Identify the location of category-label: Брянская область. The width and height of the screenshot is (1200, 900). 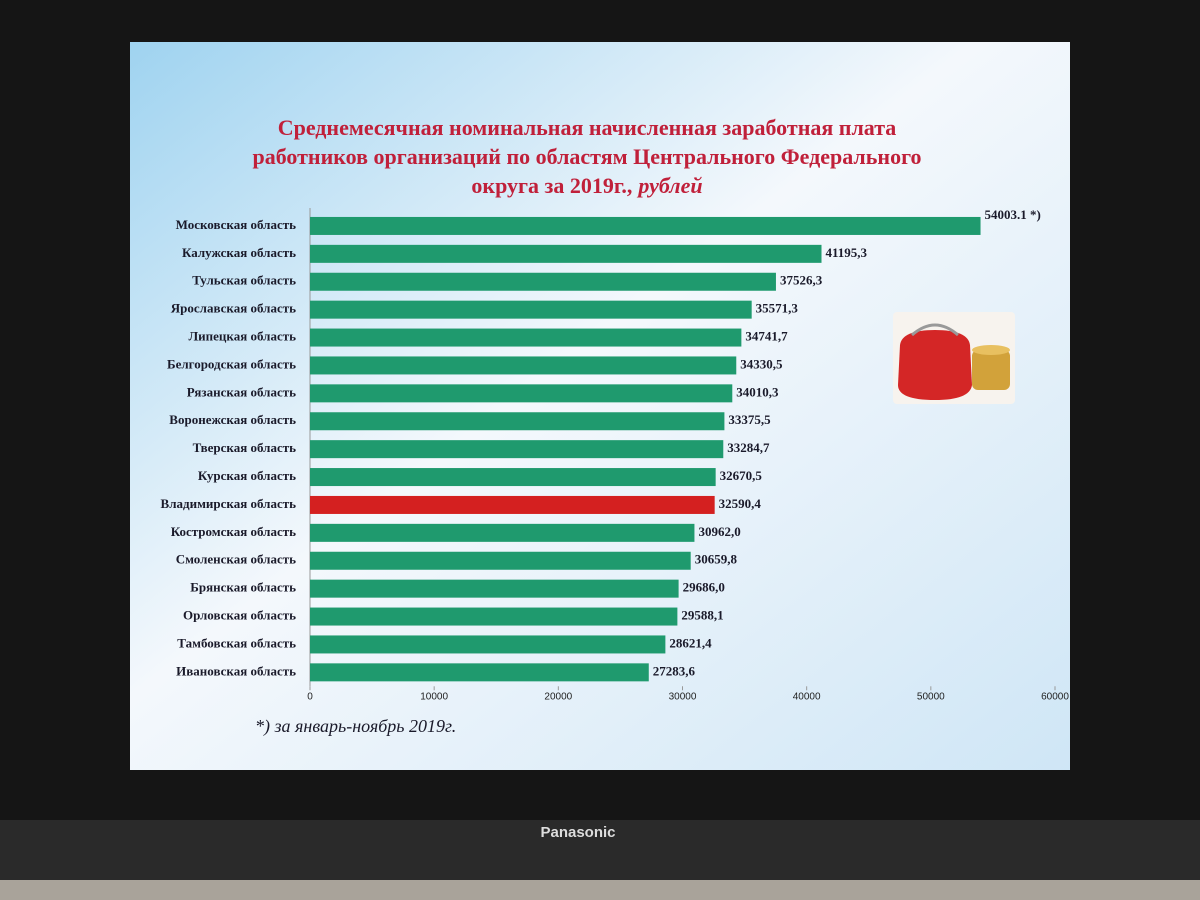
(243, 587).